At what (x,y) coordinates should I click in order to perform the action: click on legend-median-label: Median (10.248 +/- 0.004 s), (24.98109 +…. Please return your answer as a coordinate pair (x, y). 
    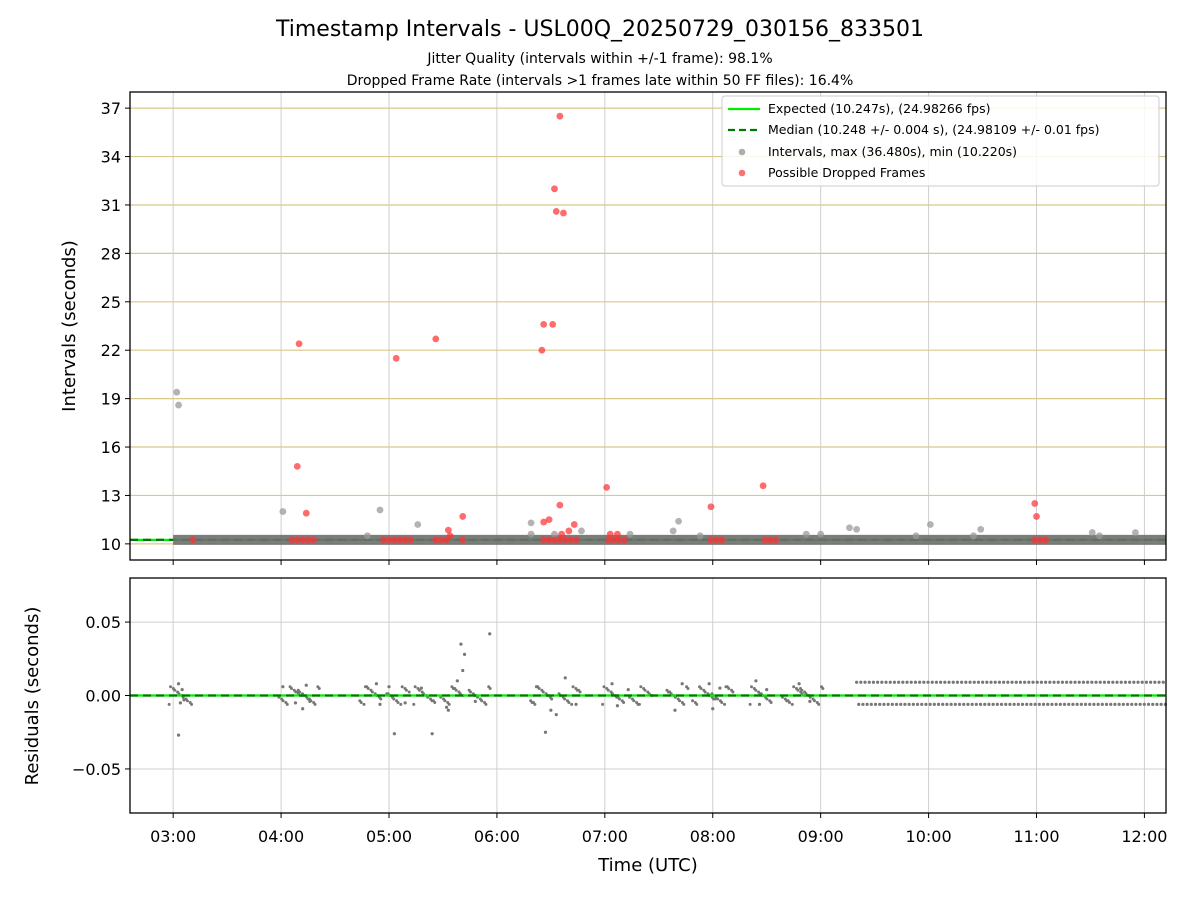
    Looking at the image, I should click on (933, 129).